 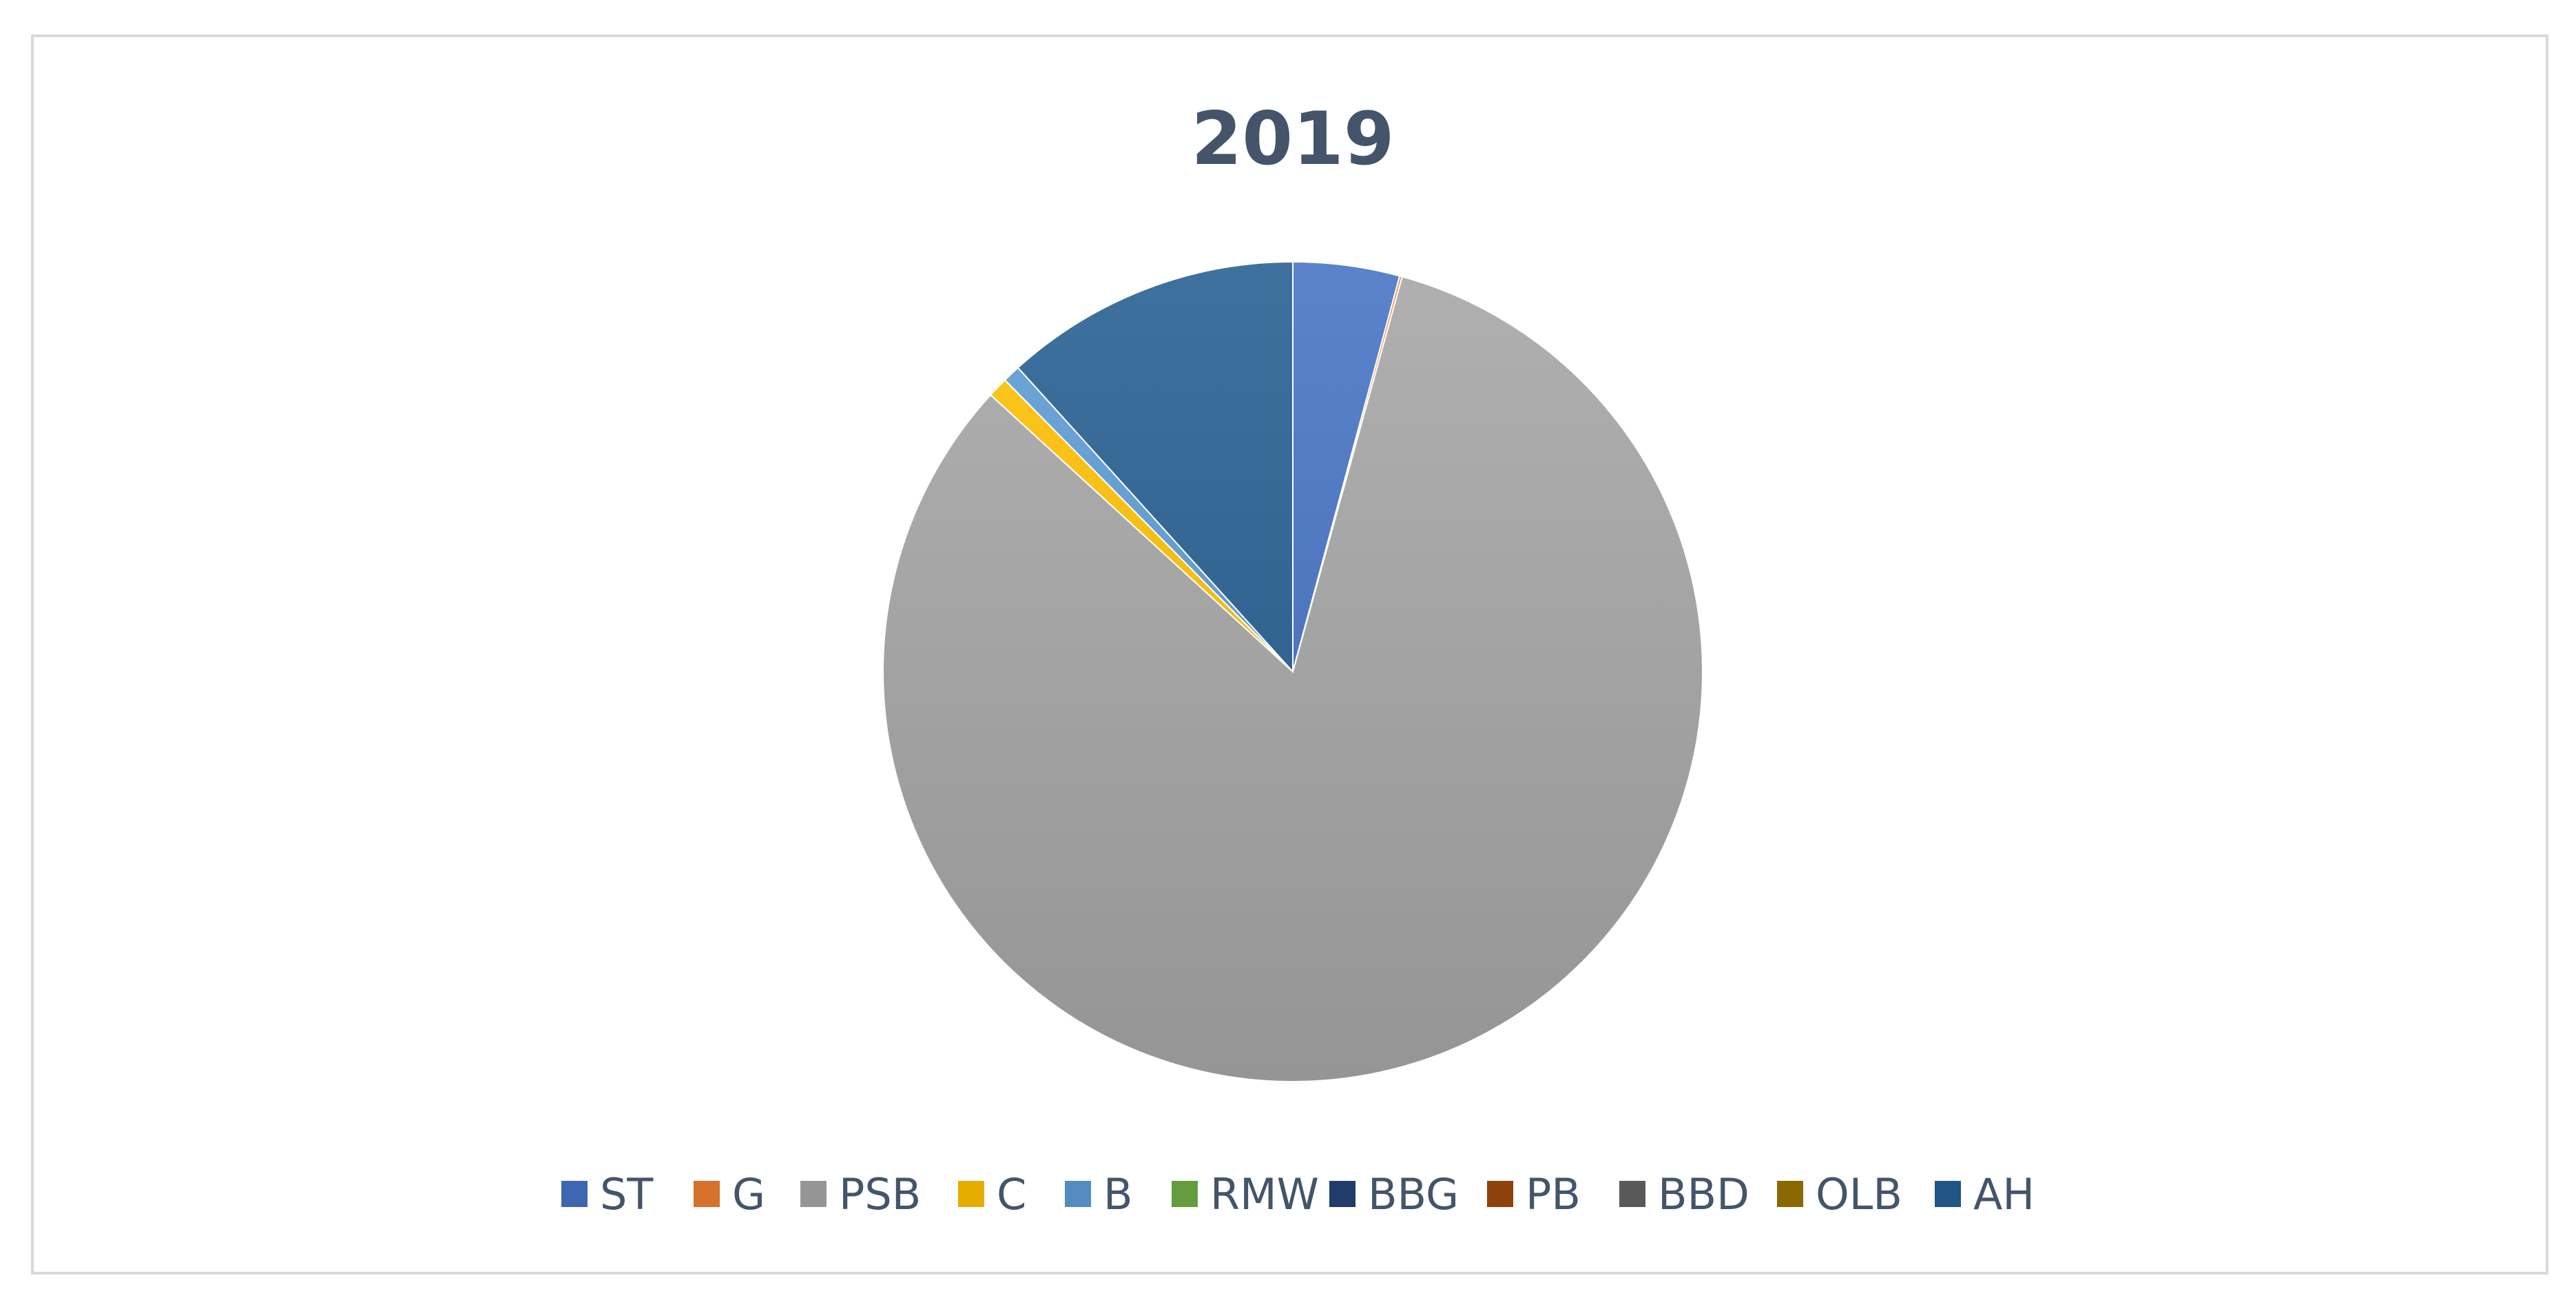 What do you see at coordinates (971, 1194) in the screenshot?
I see `legend-swatch-c` at bounding box center [971, 1194].